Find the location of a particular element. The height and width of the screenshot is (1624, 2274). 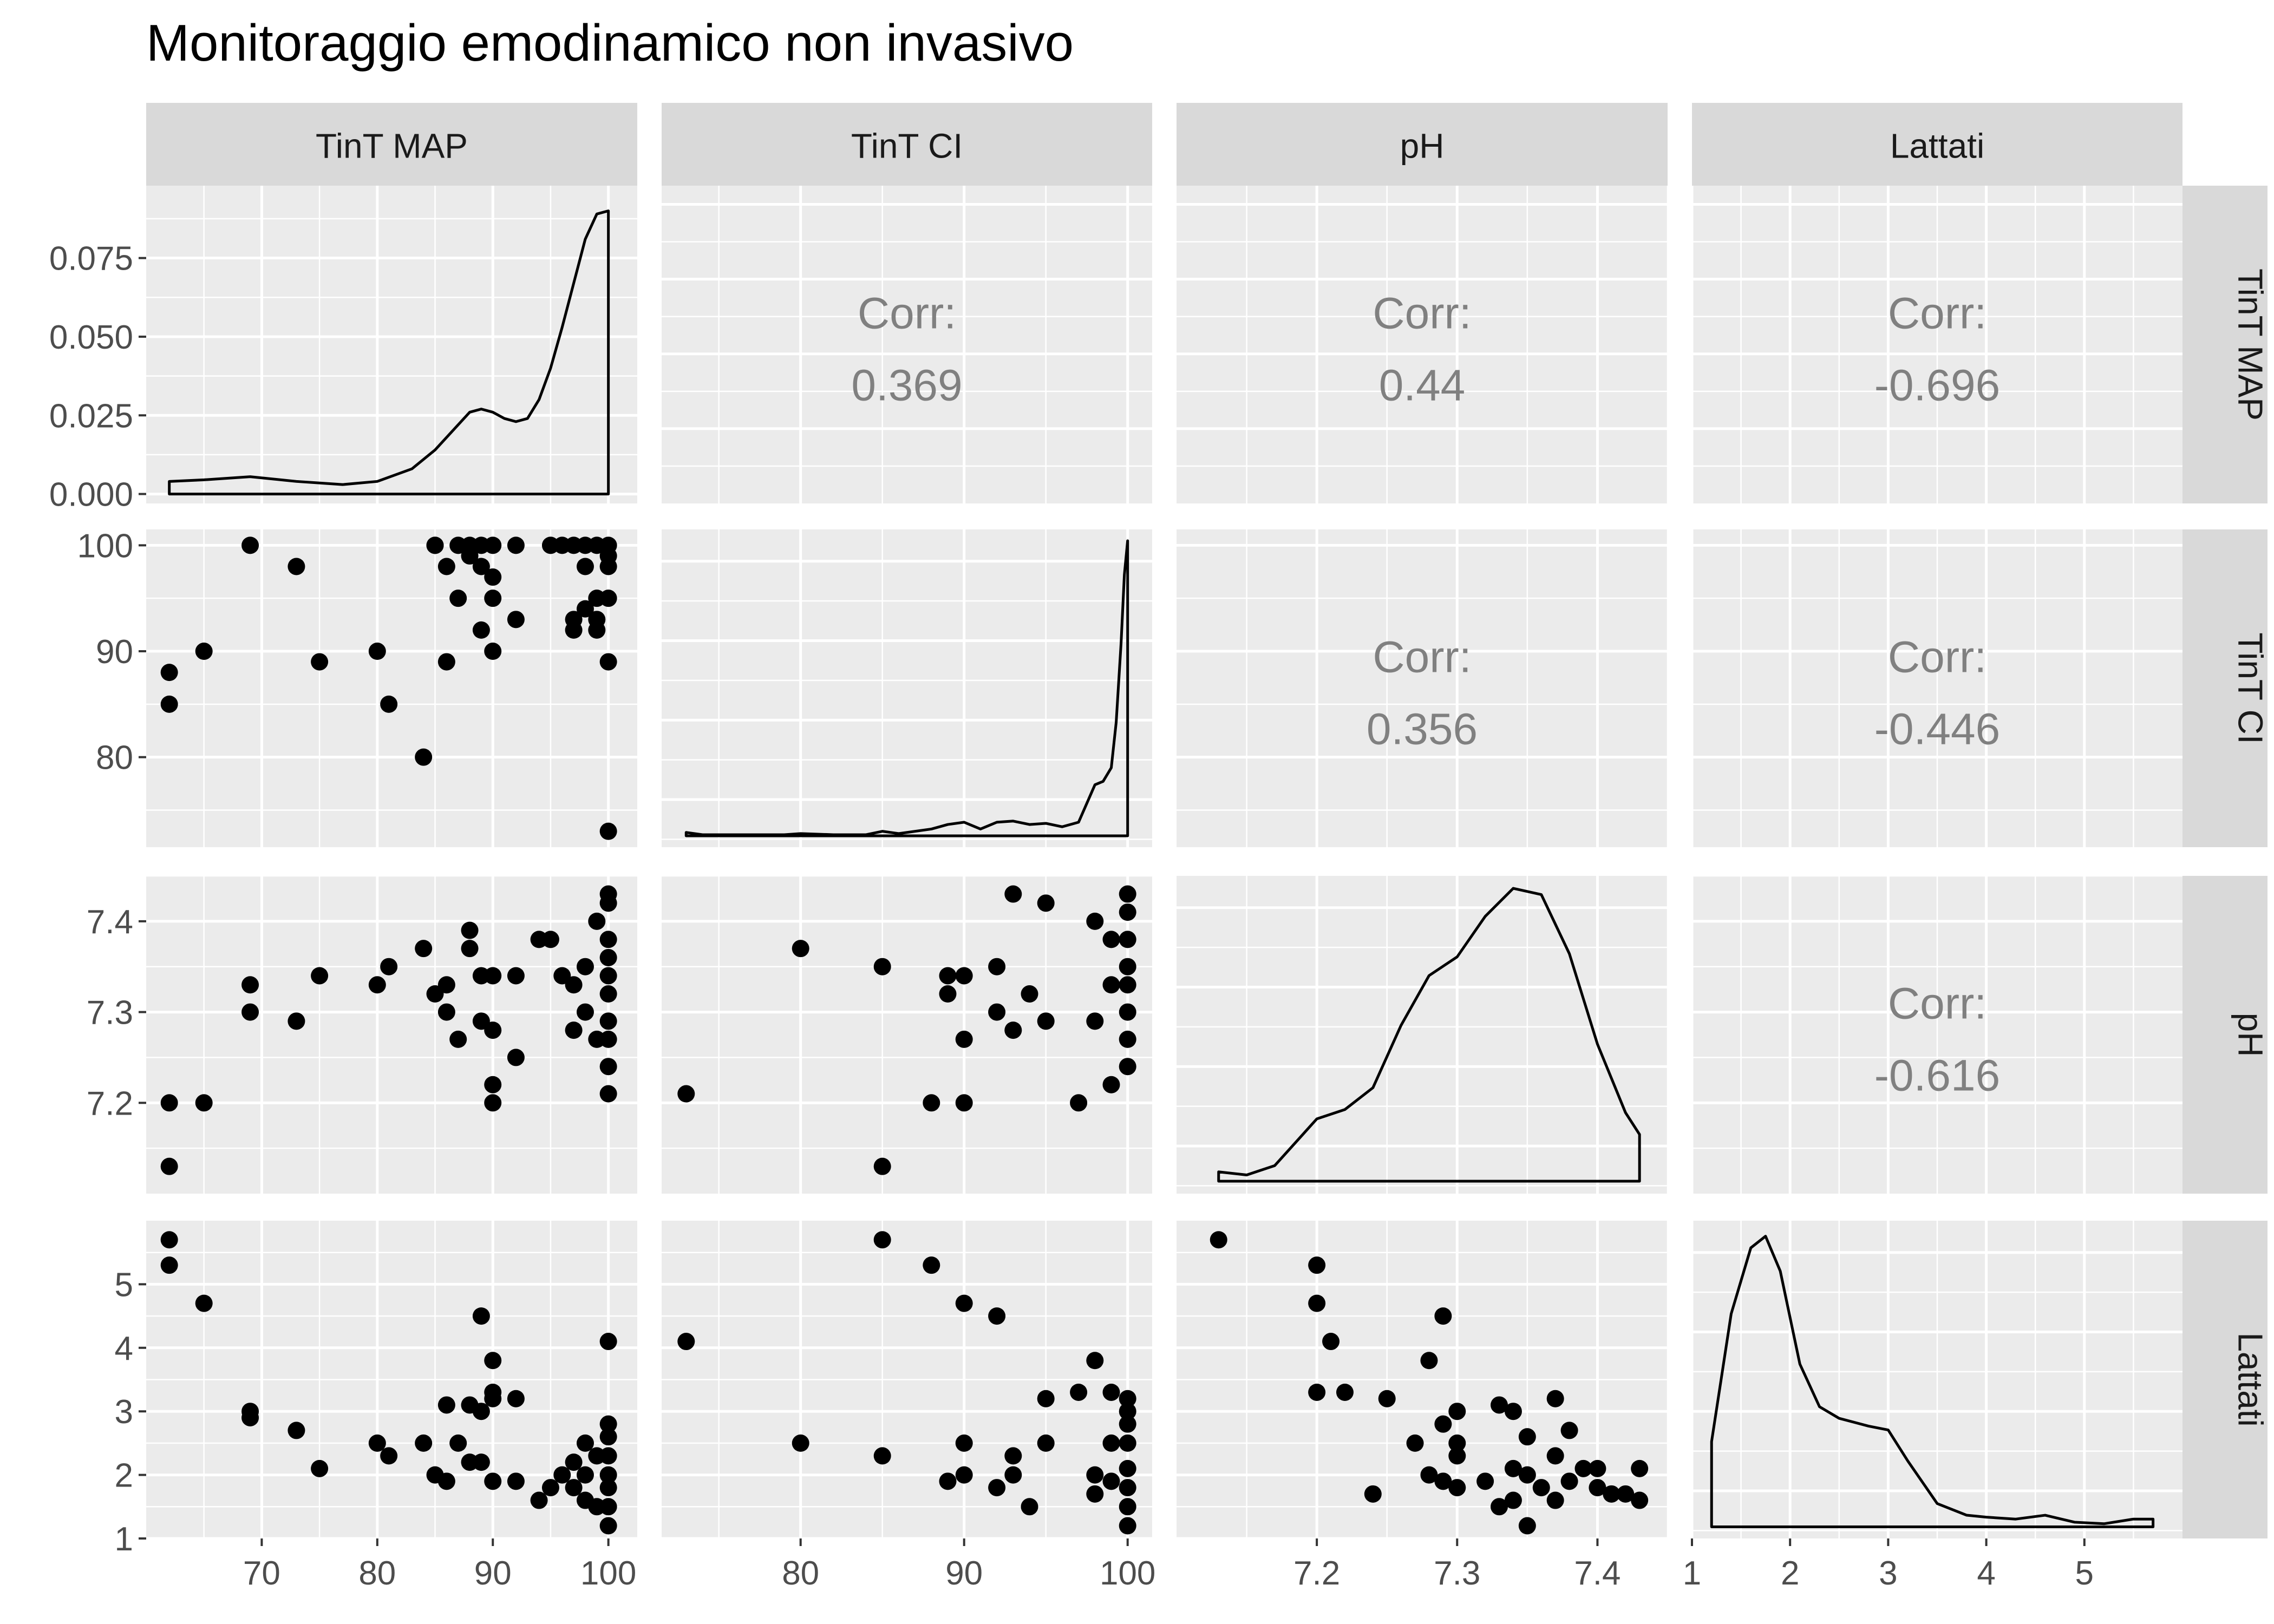

y-tick-label: 2 is located at coordinates (124, 1476).